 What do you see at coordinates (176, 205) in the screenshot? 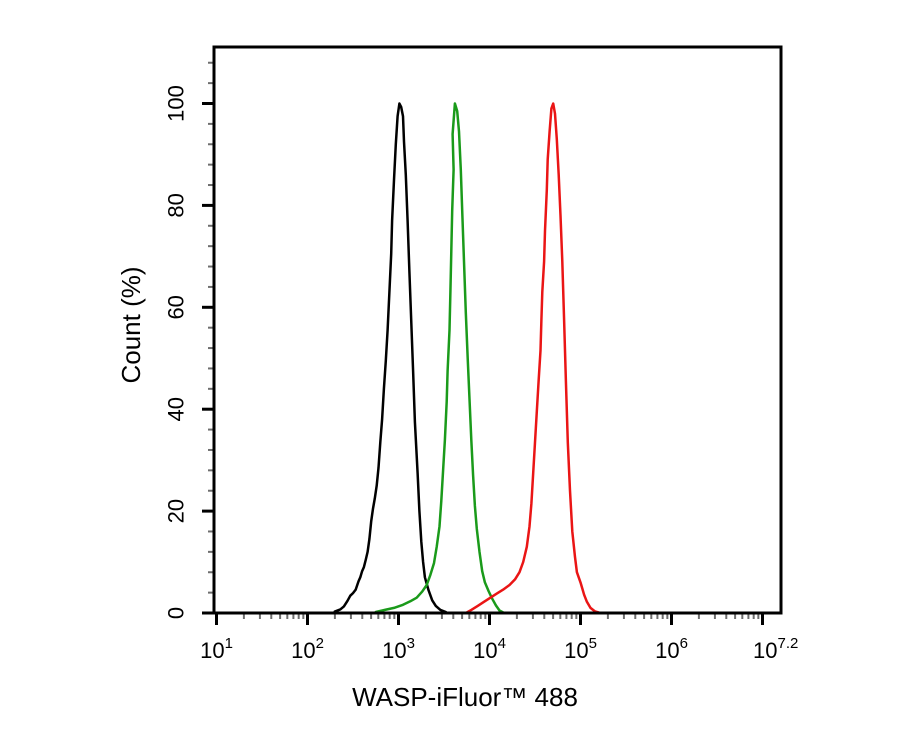
I see `y-tick-label: 80` at bounding box center [176, 205].